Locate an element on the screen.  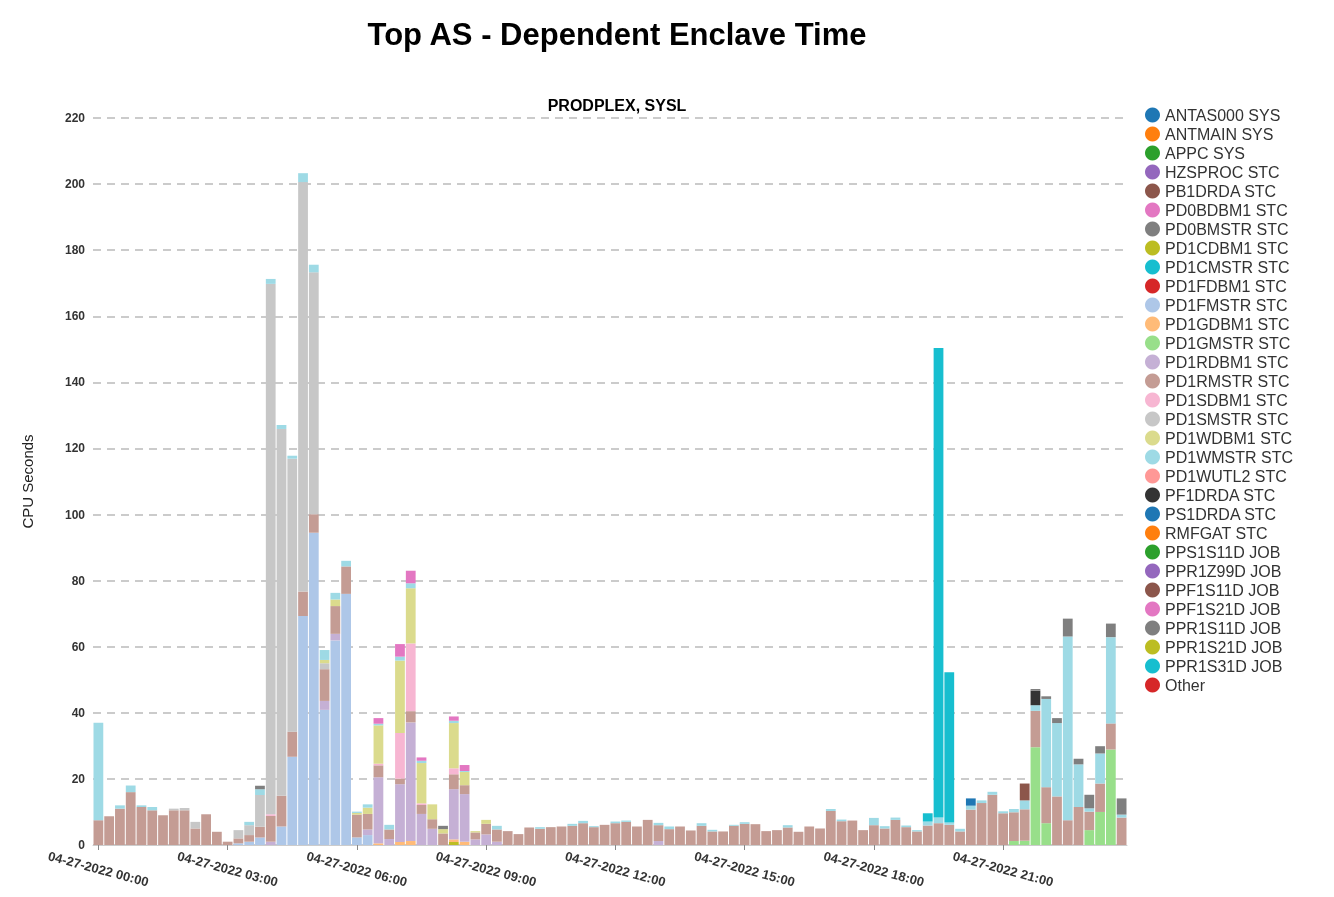
legend-label: APPC SYS is located at coordinates (1205, 153).